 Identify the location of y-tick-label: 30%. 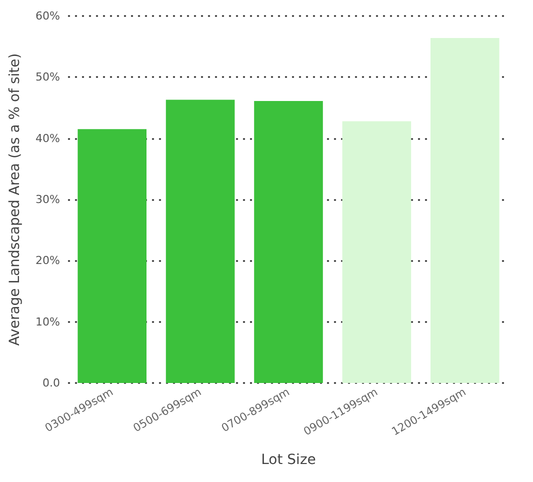
(48, 199).